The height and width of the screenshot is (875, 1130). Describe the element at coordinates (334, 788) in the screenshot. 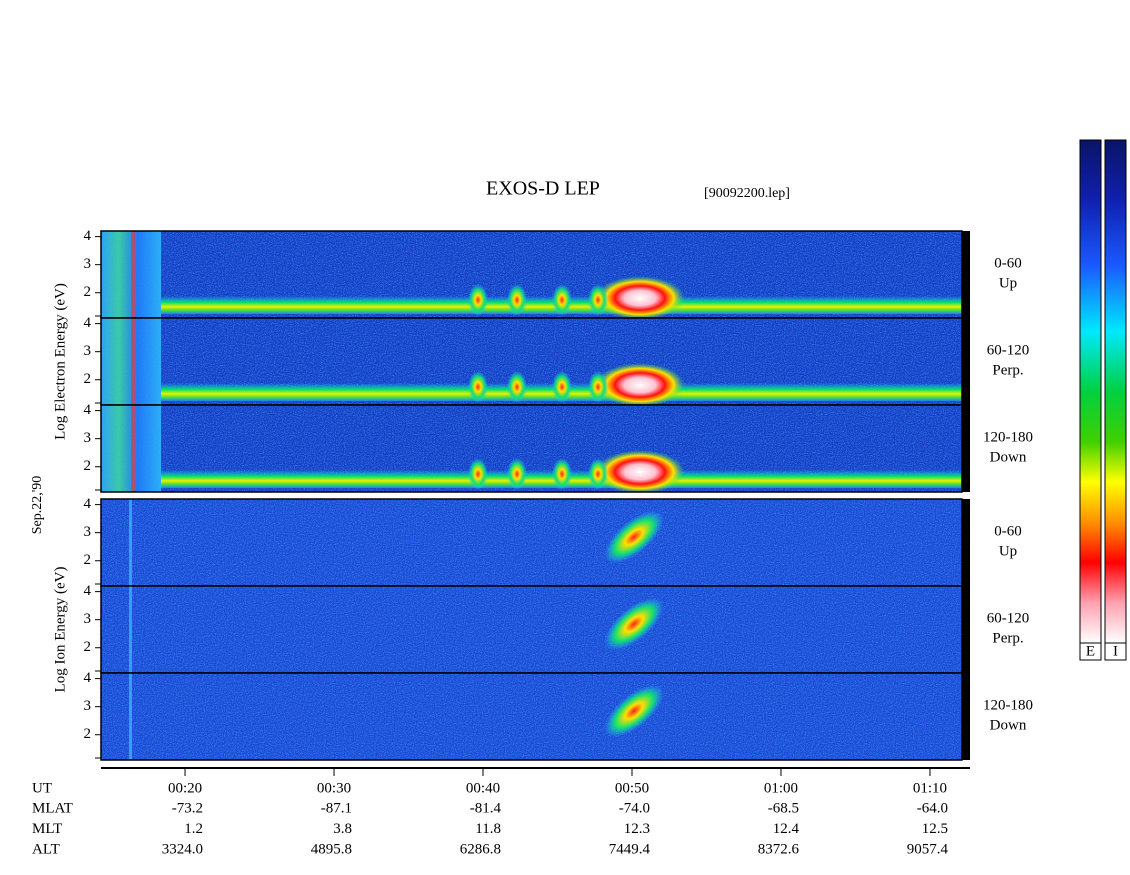

I see `x-tick-label: 00:30` at that location.